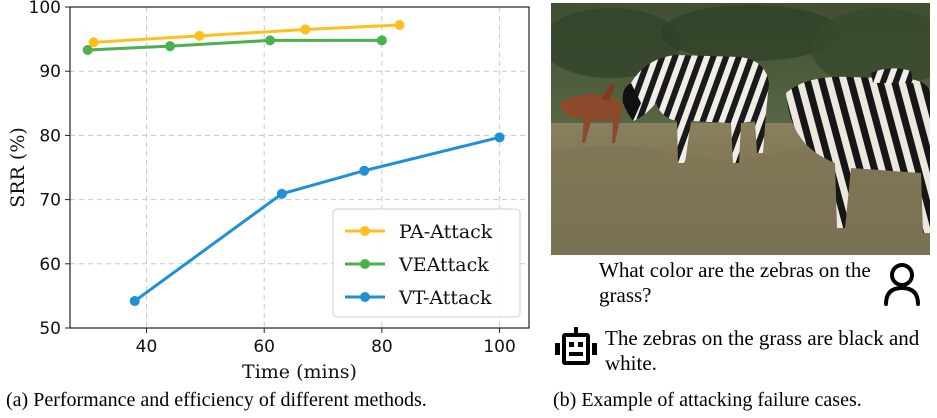 Image resolution: width=937 pixels, height=418 pixels. What do you see at coordinates (499, 347) in the screenshot?
I see `x-tick-label: 100` at bounding box center [499, 347].